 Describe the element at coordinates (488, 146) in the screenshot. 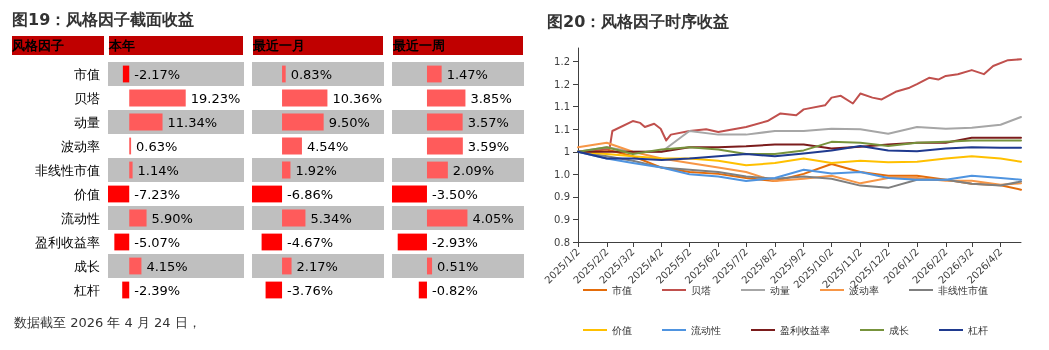

I see `data-label: 3.59%` at that location.